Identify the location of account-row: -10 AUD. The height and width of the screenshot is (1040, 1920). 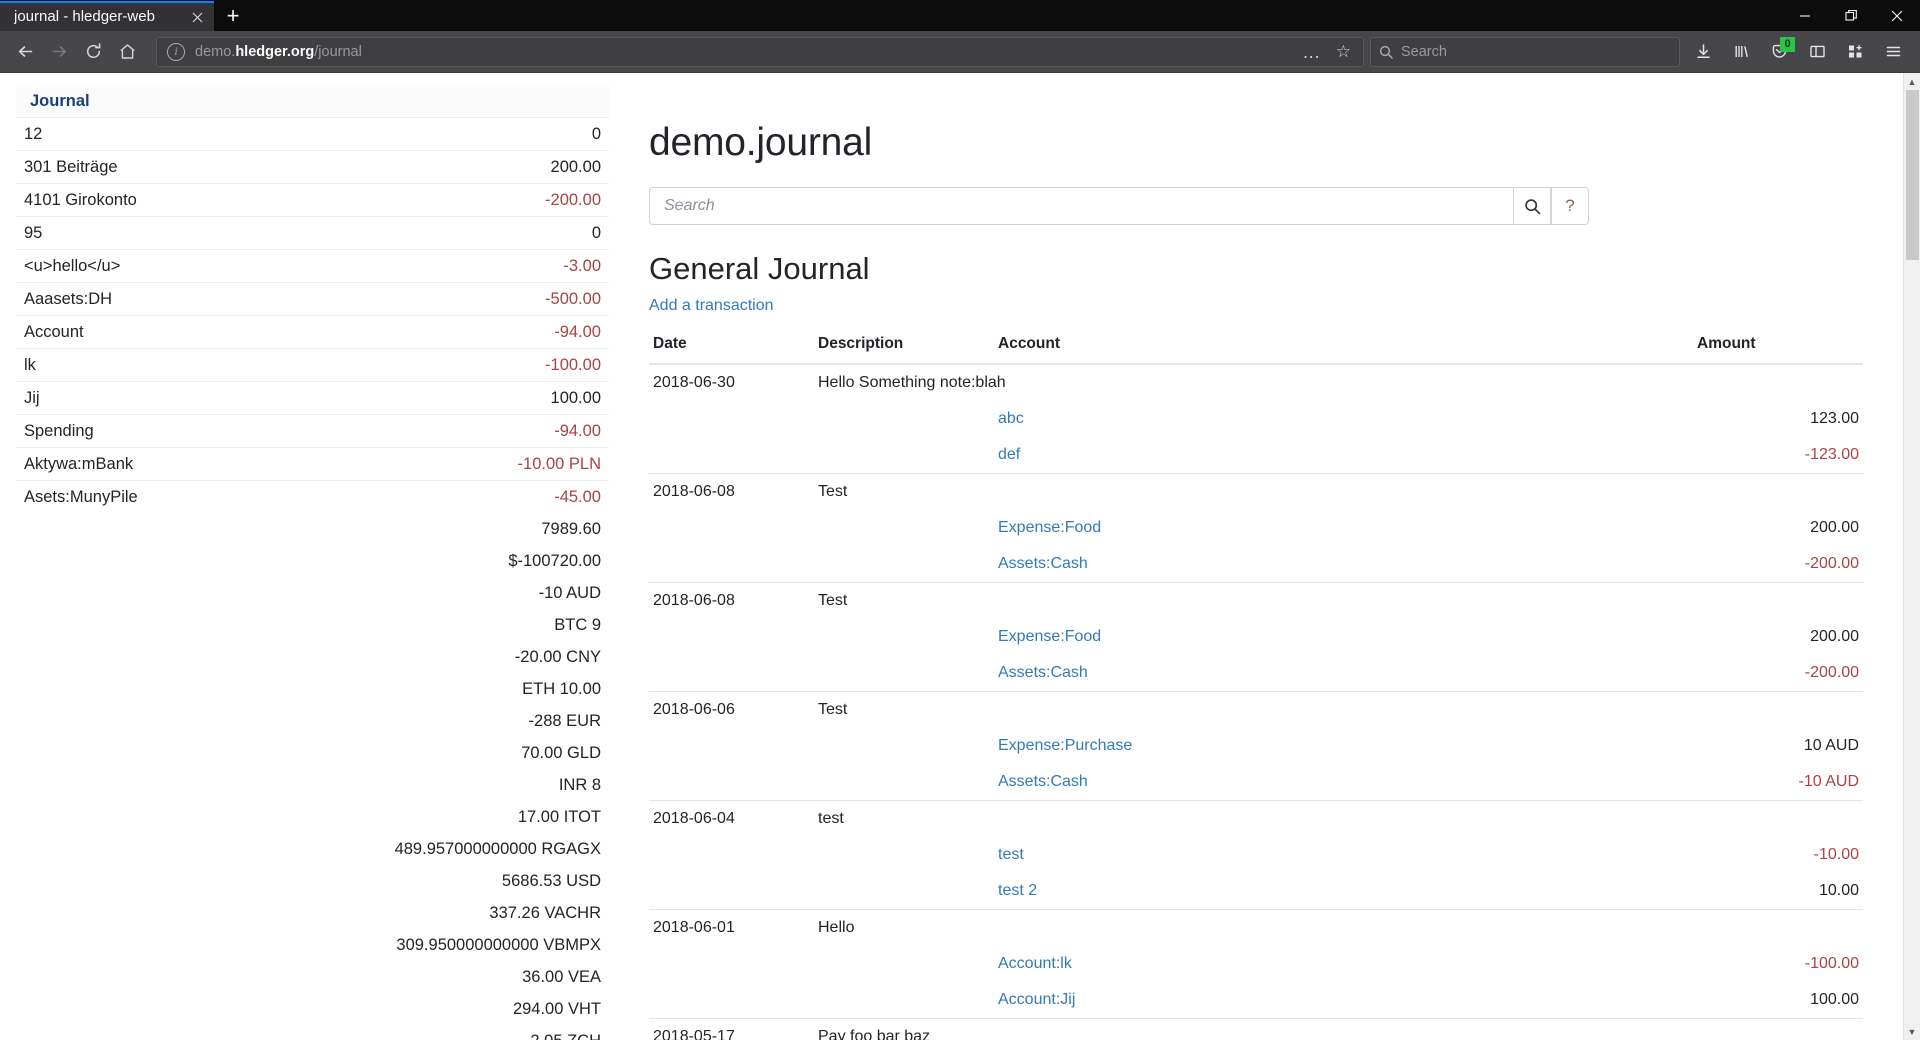
(312, 593).